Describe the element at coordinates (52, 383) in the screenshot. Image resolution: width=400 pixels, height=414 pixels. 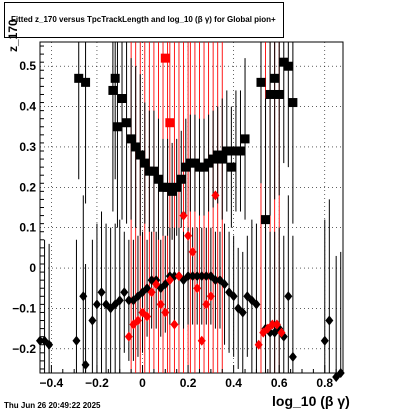
I see `x-tick-label: −0.4` at that location.